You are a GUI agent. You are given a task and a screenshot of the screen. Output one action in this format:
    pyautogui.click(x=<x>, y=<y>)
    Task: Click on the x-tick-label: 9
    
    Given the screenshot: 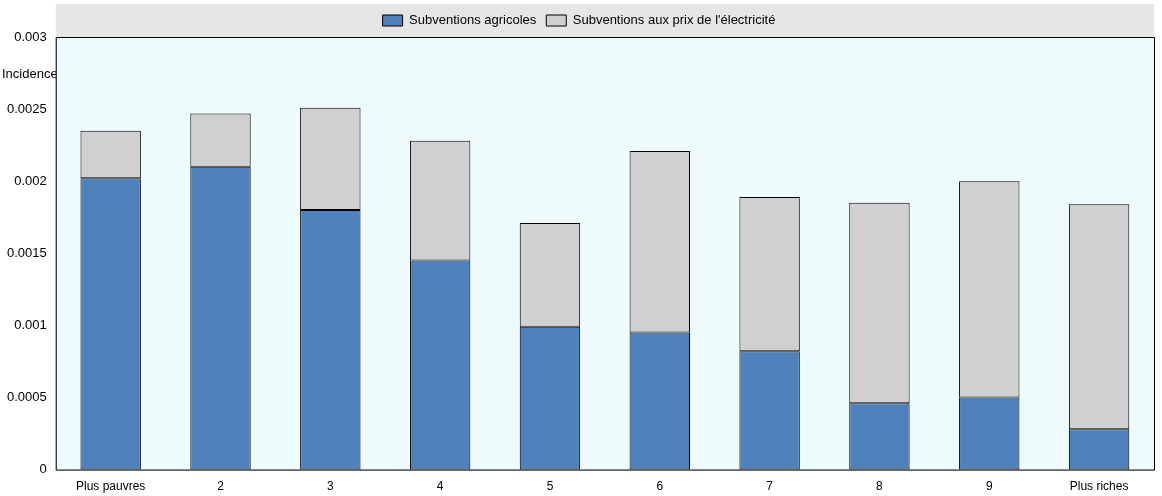 What is the action you would take?
    pyautogui.click(x=989, y=486)
    